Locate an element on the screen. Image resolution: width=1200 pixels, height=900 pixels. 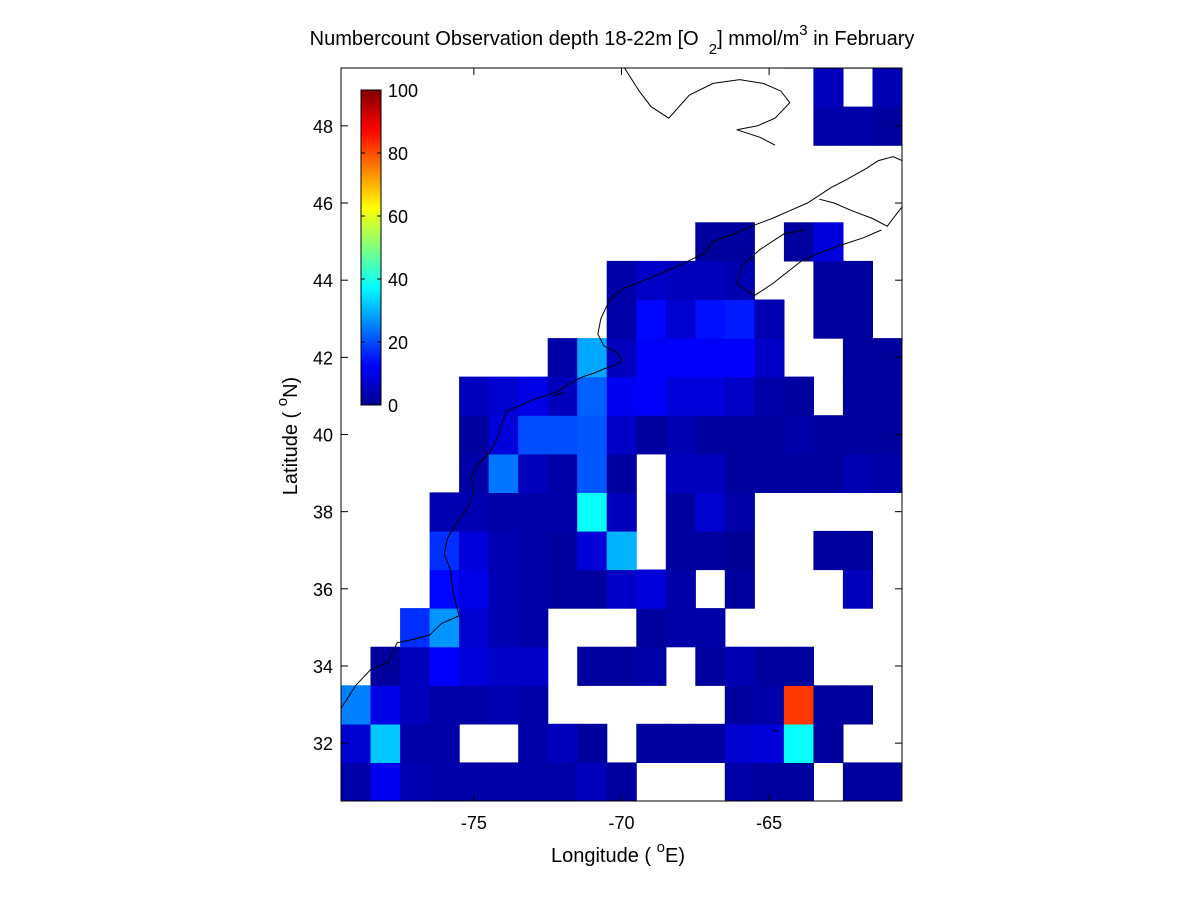
y-tick-label: 40 is located at coordinates (323, 436).